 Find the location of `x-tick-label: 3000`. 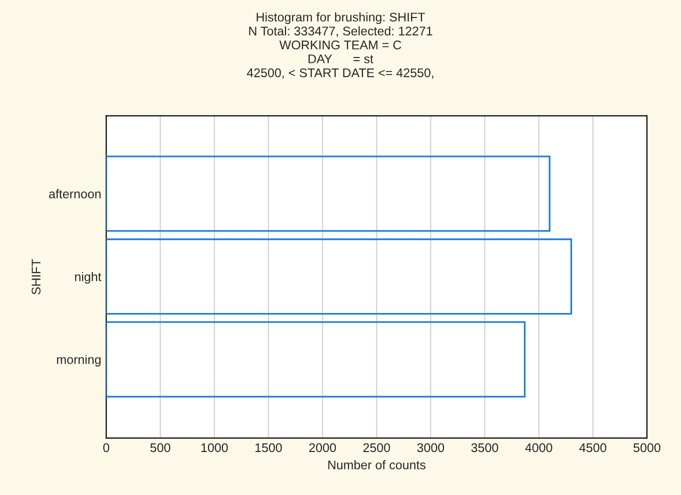

x-tick-label: 3000 is located at coordinates (430, 447).